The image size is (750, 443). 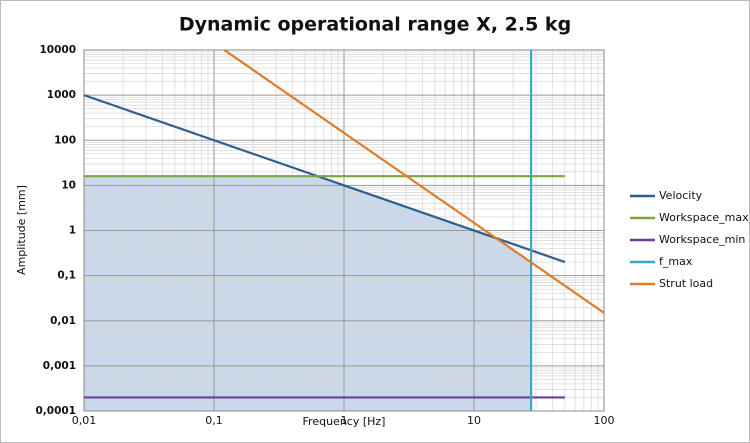 What do you see at coordinates (57, 50) in the screenshot?
I see `y-tick-label: 10000` at bounding box center [57, 50].